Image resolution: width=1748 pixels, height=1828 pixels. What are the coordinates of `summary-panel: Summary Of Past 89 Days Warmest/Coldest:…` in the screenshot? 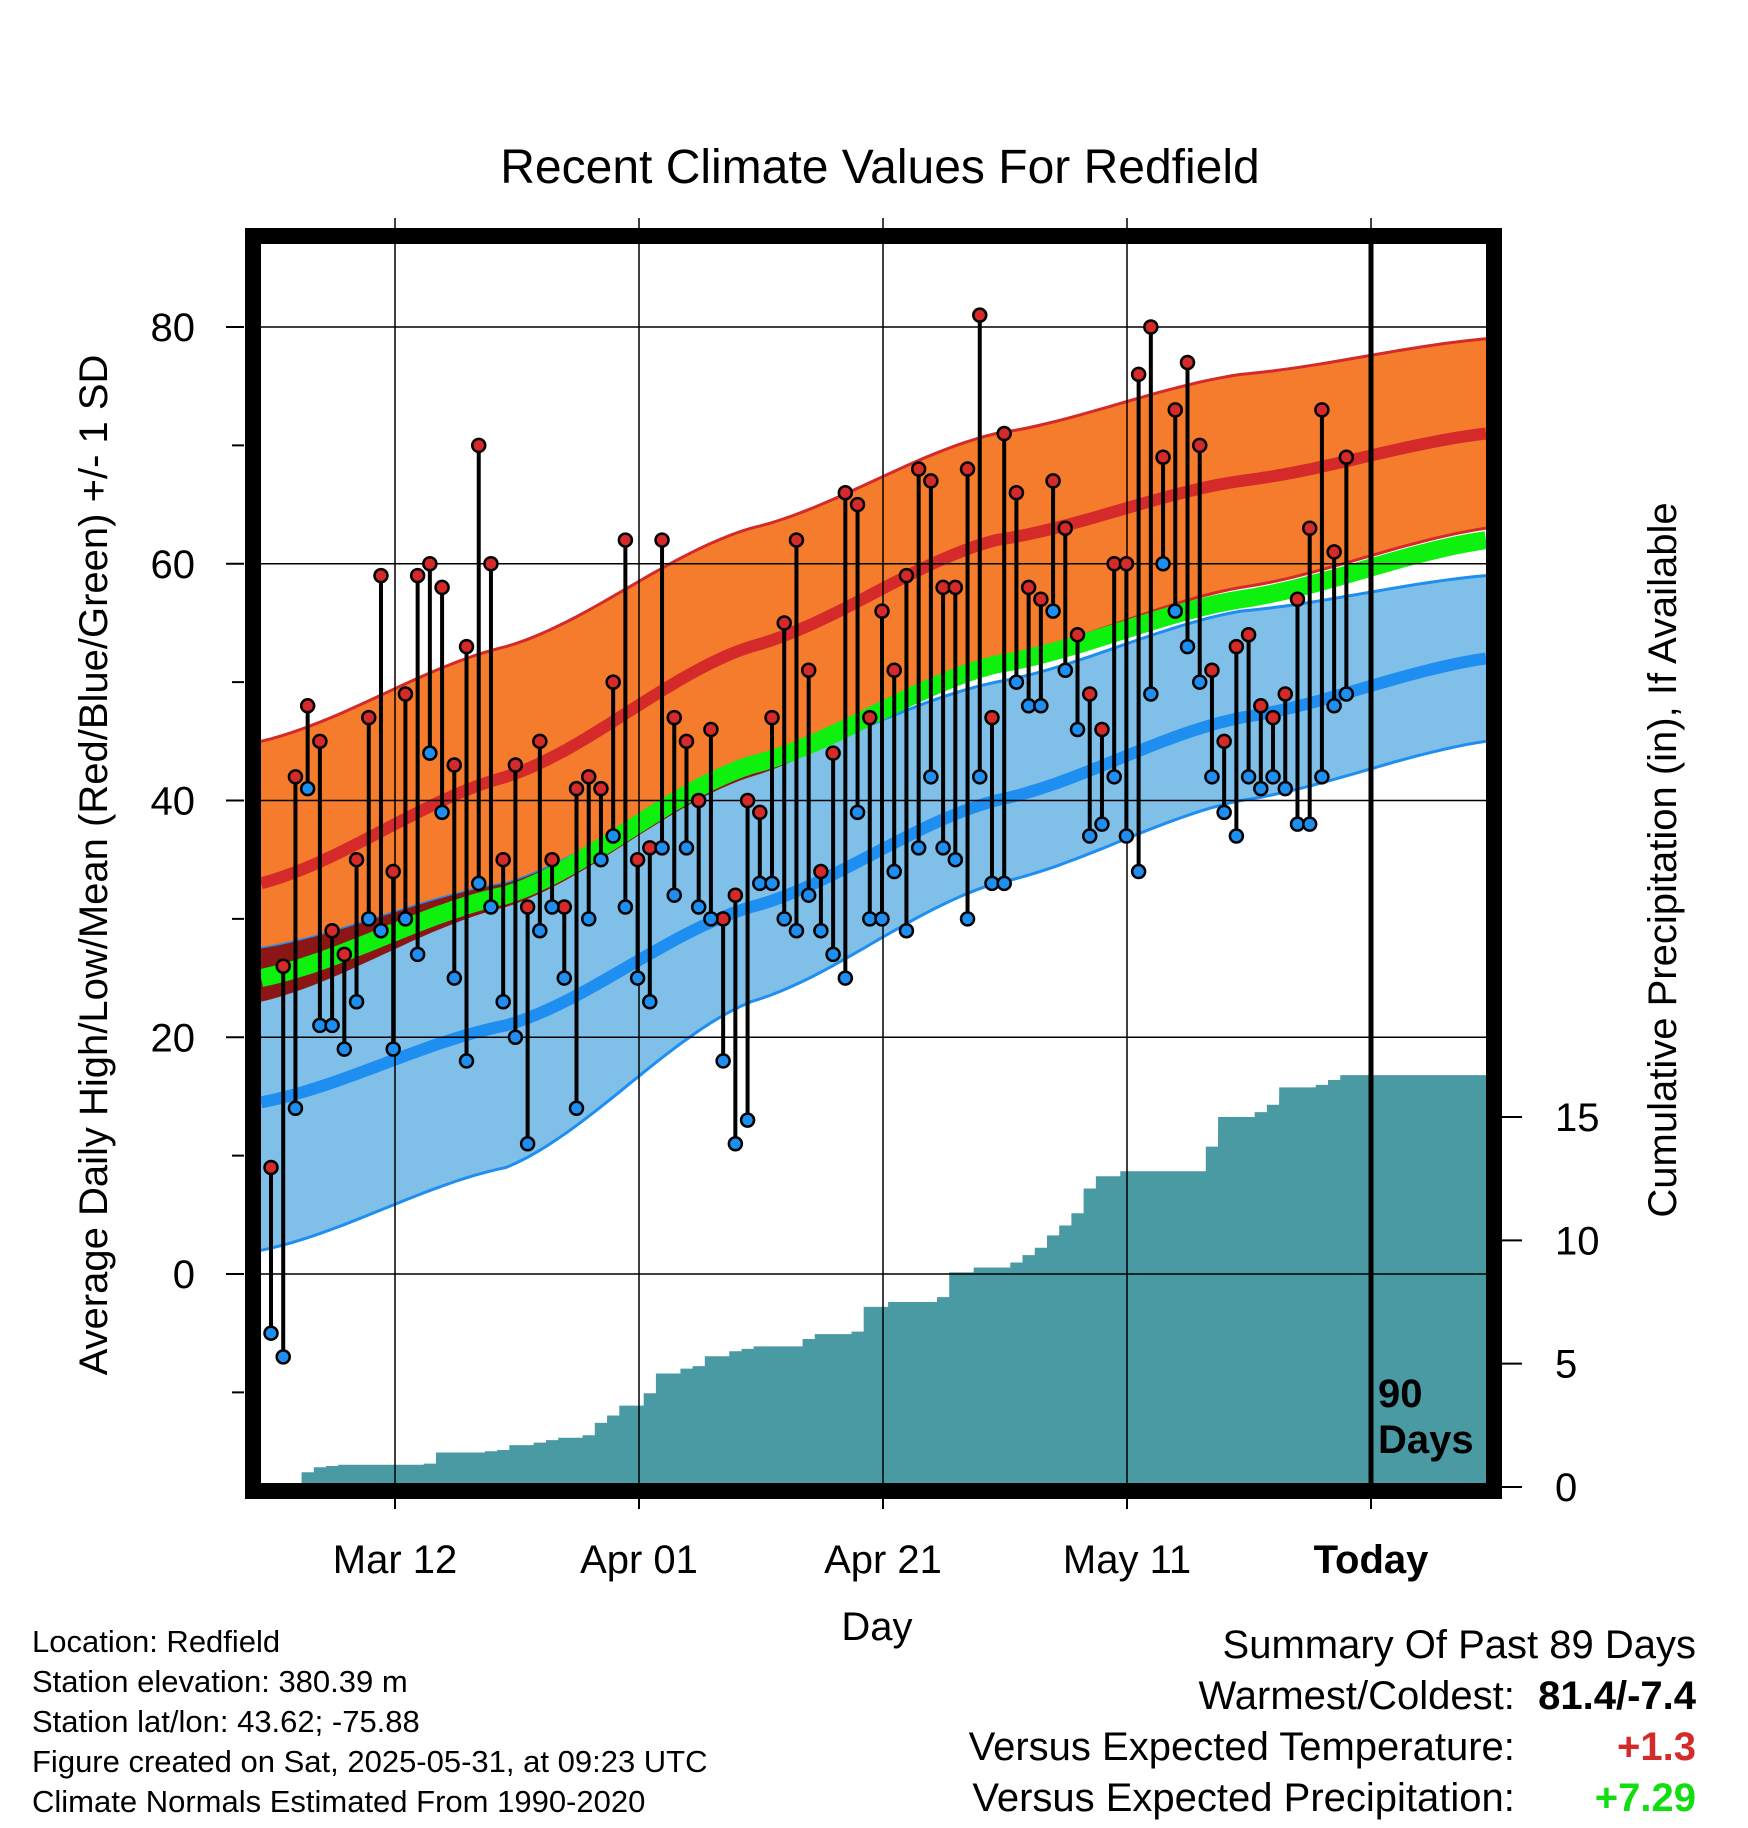 It's located at (1332, 1722).